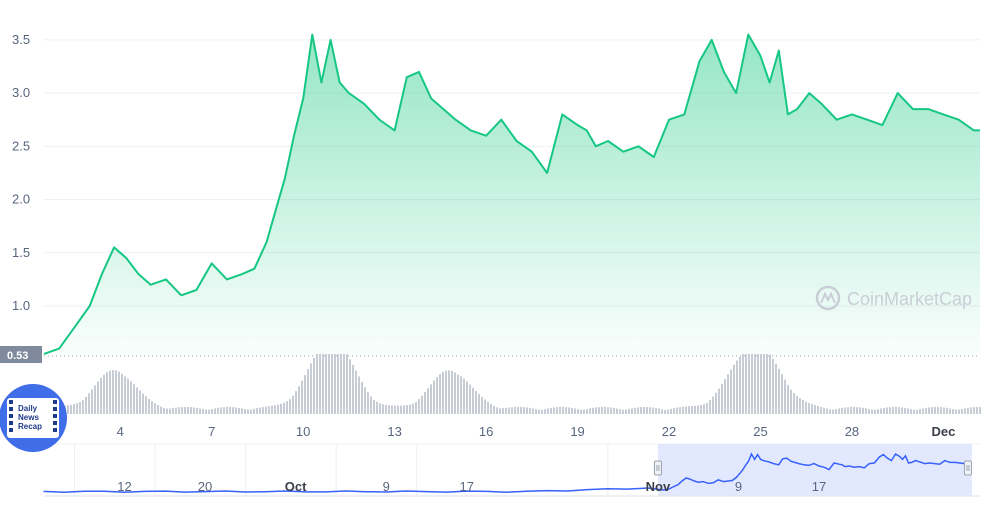 This screenshot has width=987, height=506. What do you see at coordinates (738, 486) in the screenshot?
I see `navigator-tick-label: 9` at bounding box center [738, 486].